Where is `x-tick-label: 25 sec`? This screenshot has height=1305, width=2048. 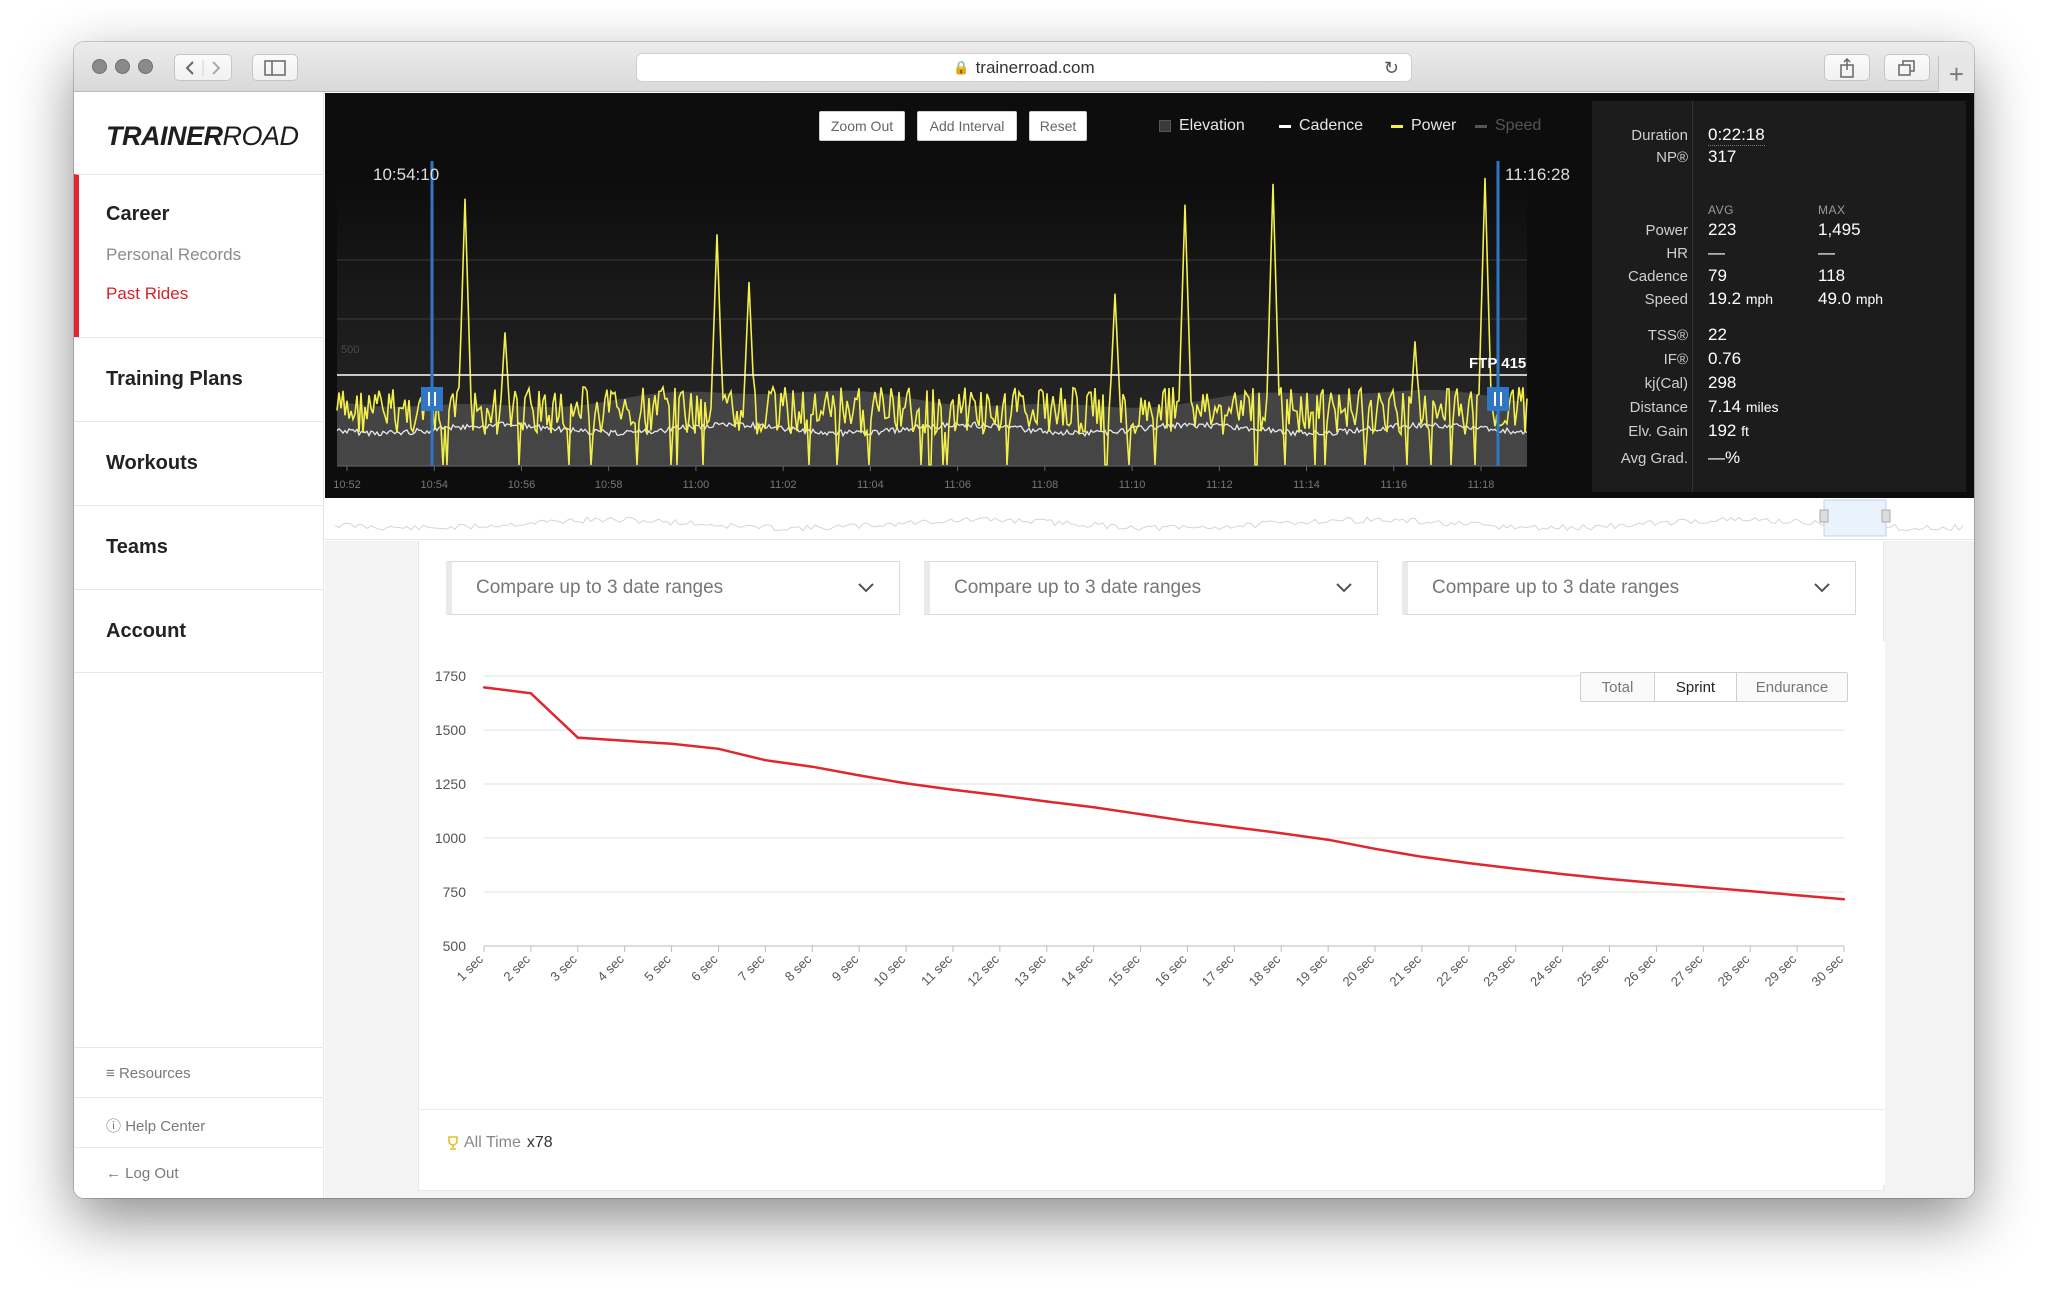 x-tick-label: 25 sec is located at coordinates (1593, 970).